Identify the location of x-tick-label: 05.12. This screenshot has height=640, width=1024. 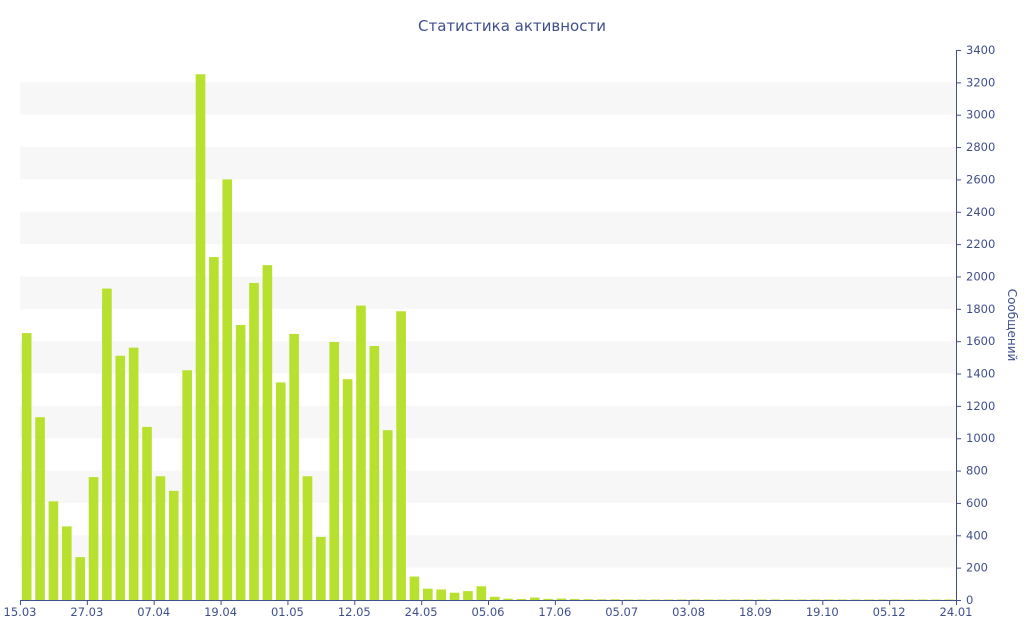
(889, 612).